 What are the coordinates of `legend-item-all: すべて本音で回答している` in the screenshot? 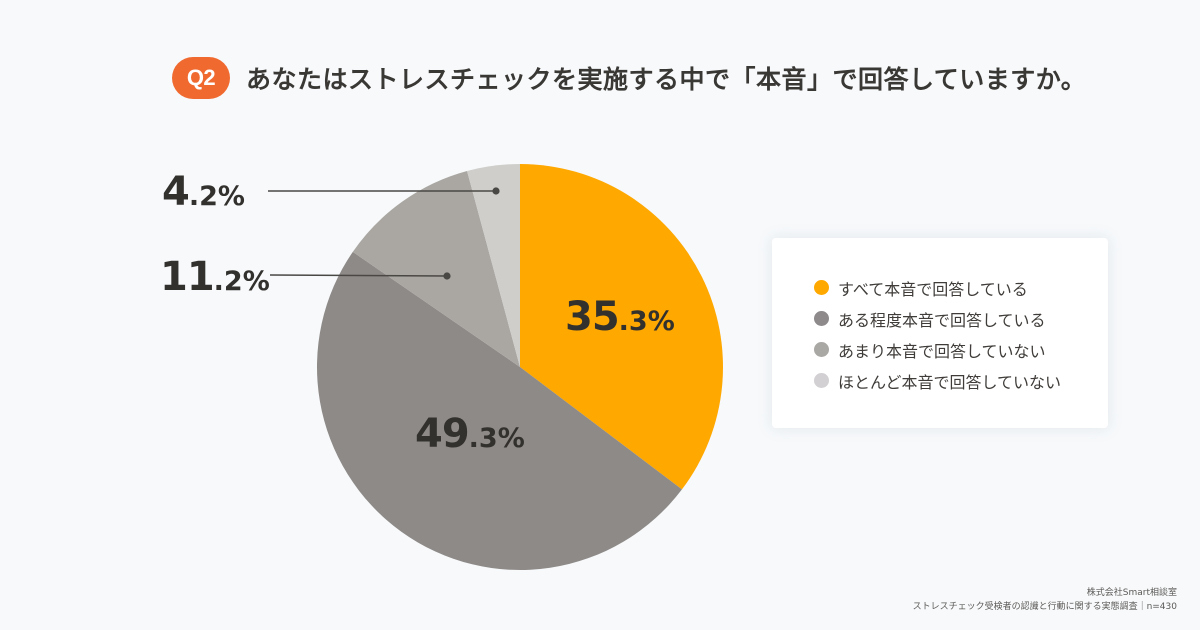 It's located at (961, 287).